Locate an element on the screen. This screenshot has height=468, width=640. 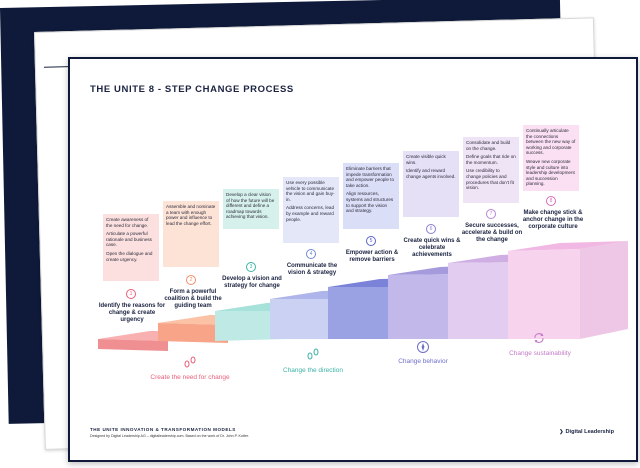
page-title: THE UNITE 8 - STEP CHANGE PROCESS is located at coordinates (192, 89).